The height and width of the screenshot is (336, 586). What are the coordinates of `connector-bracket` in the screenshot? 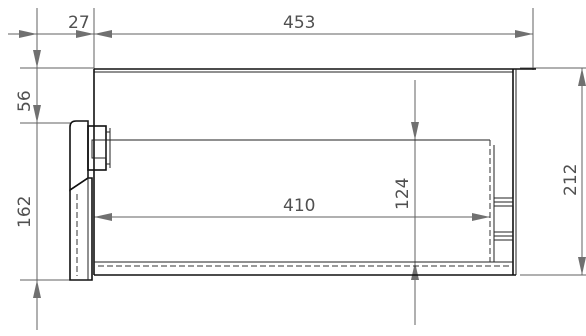 It's located at (97, 148).